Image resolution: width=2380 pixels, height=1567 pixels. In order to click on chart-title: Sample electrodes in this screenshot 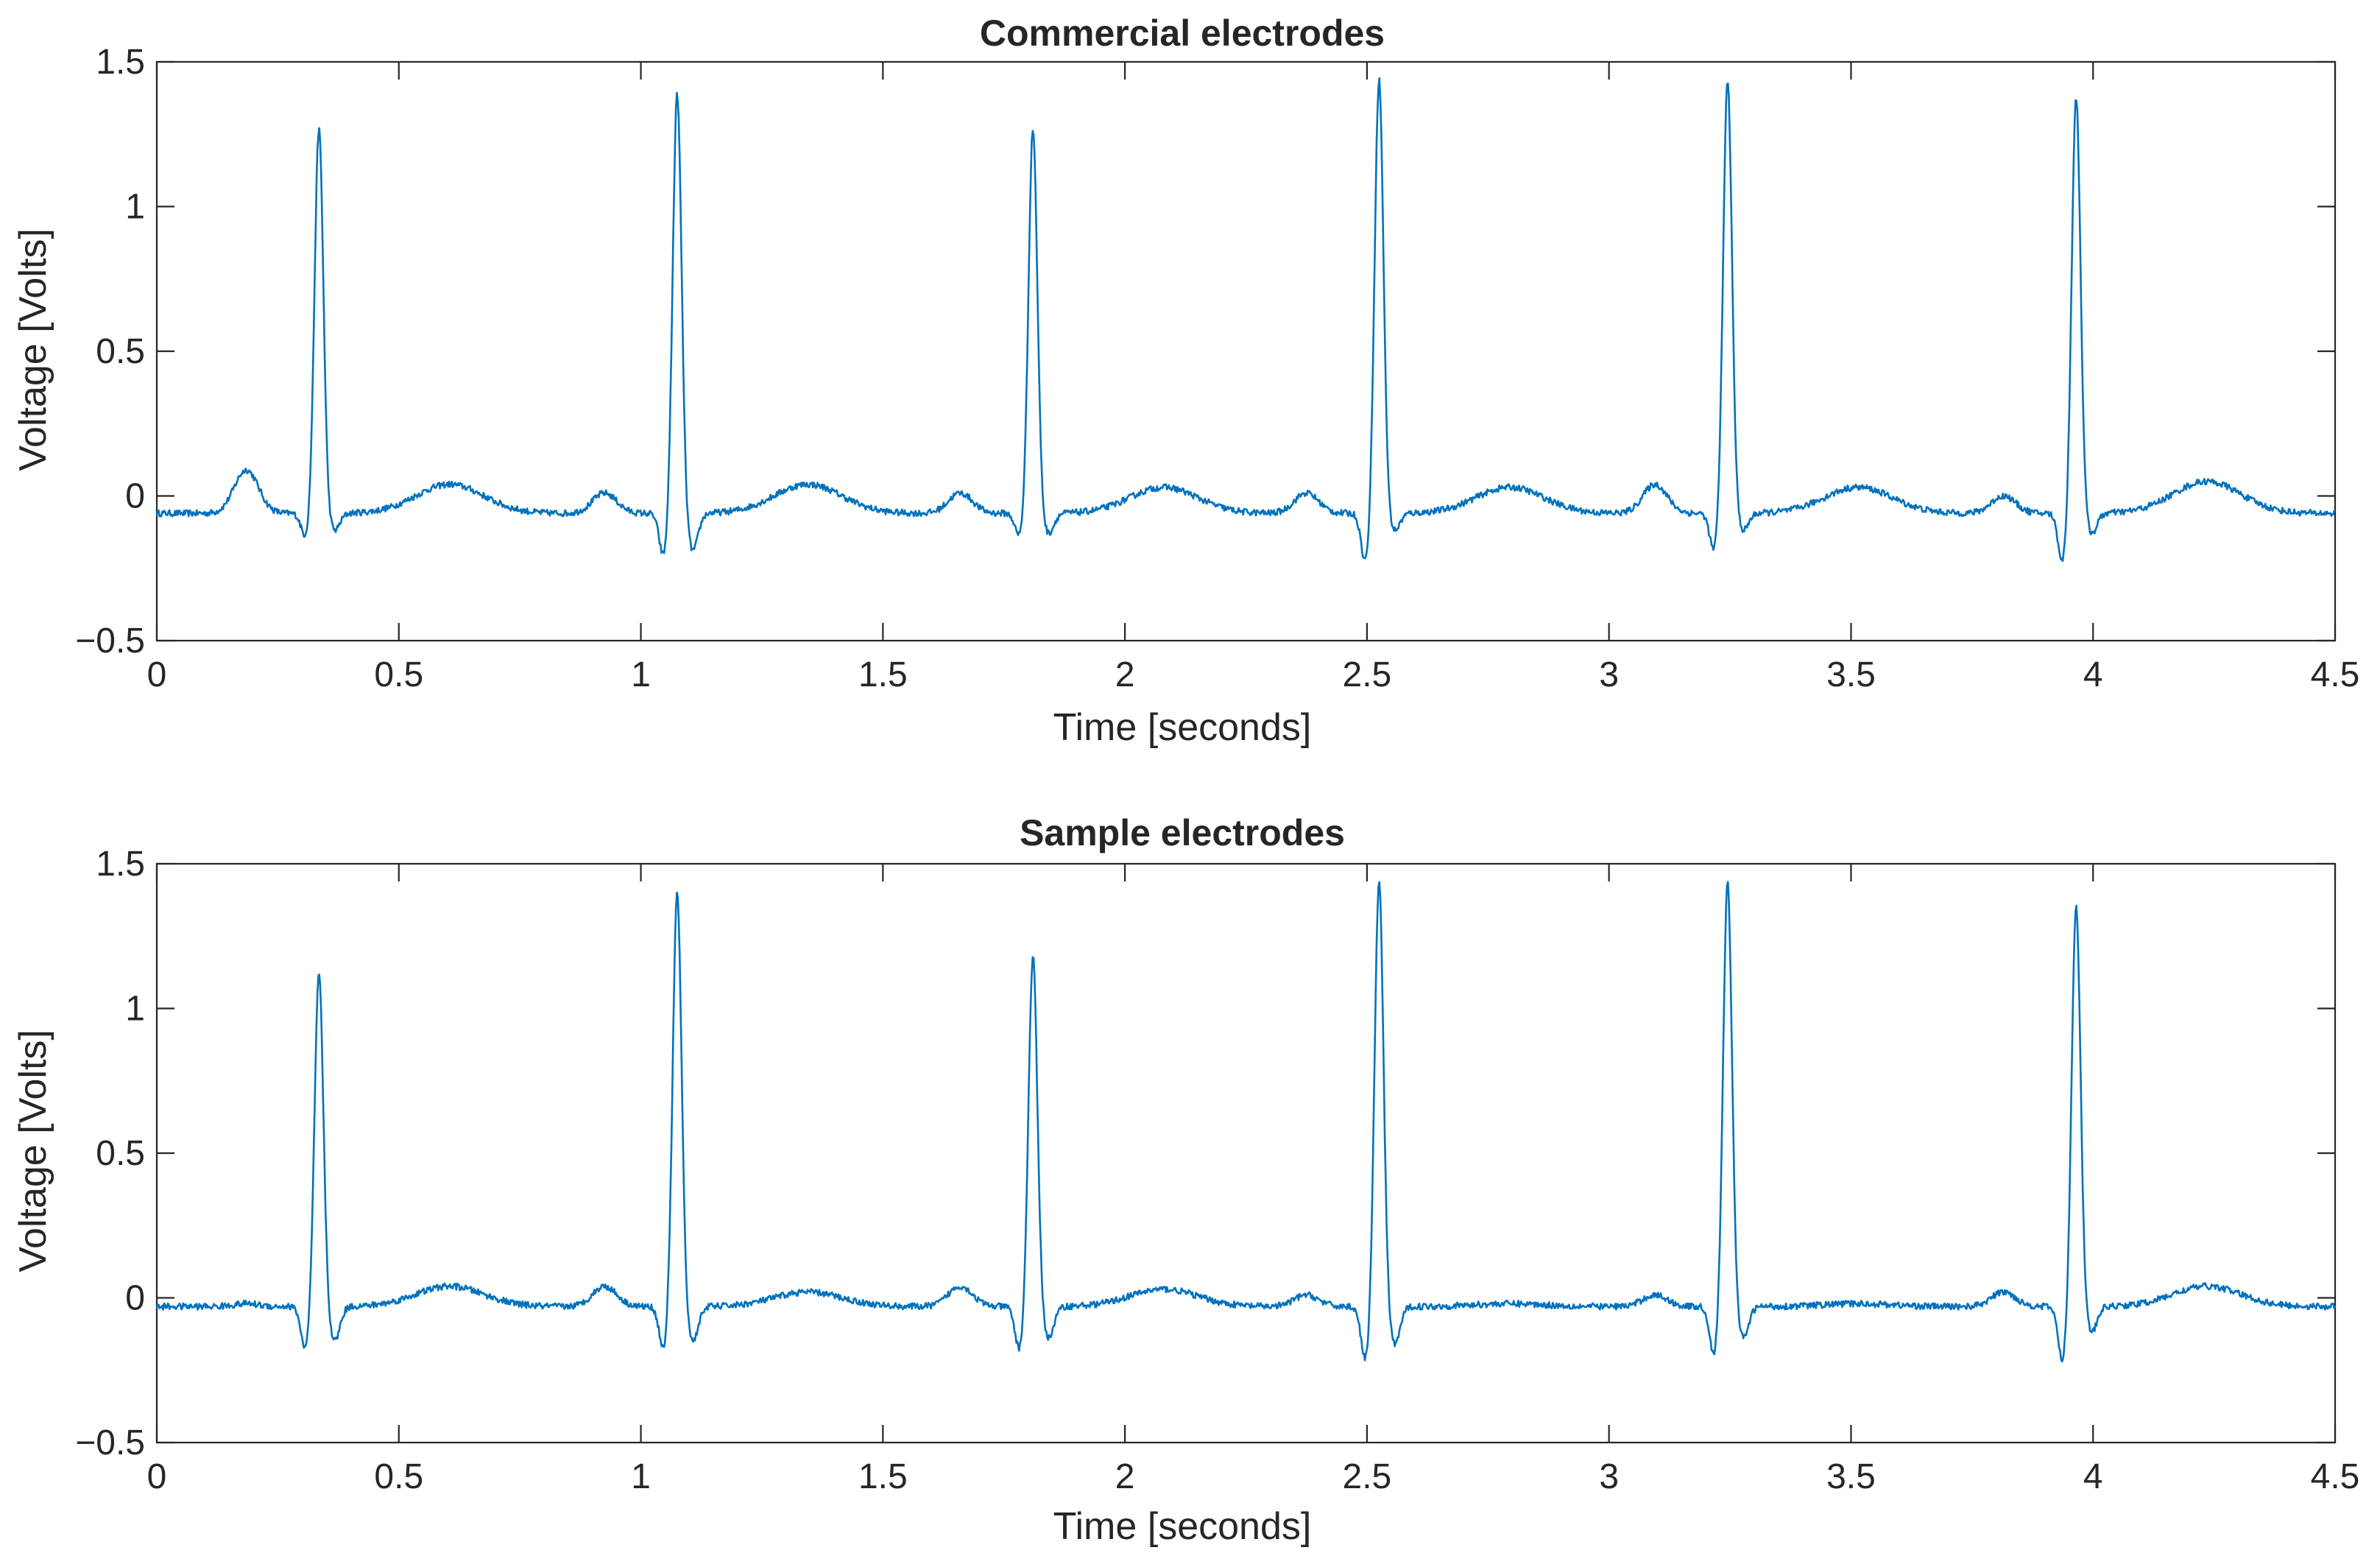, I will do `click(1183, 833)`.